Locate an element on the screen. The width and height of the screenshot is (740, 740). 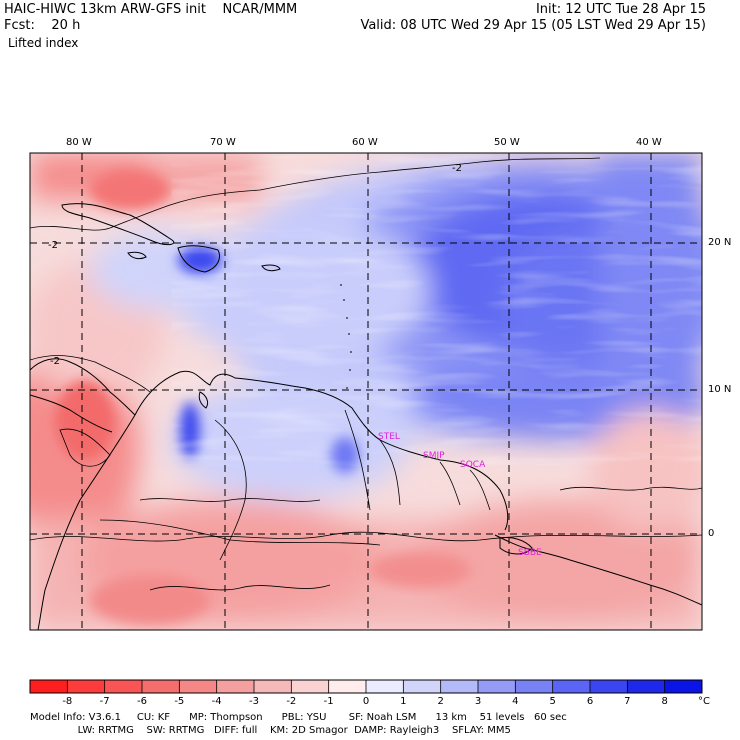
lon-label-40w: 40 W is located at coordinates (649, 142).